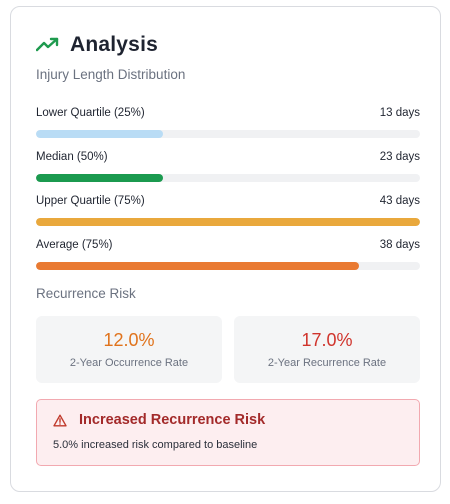  What do you see at coordinates (228, 253) in the screenshot?
I see `metric-average: Average (75%) 38 days` at bounding box center [228, 253].